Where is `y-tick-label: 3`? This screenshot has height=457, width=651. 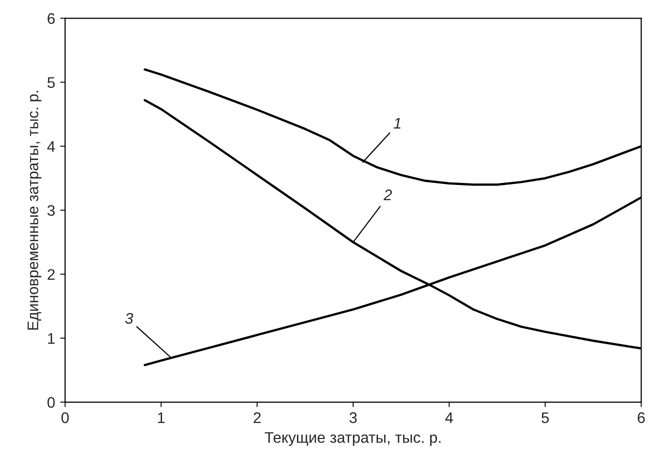
y-tick-label: 3 is located at coordinates (51, 210).